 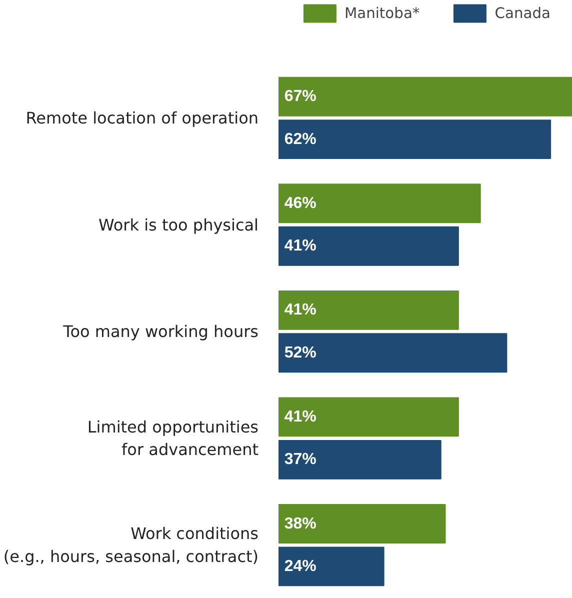 What do you see at coordinates (131, 545) in the screenshot?
I see `y-tick-label: Work conditions (e.g., hours, seasonal, contract)` at bounding box center [131, 545].